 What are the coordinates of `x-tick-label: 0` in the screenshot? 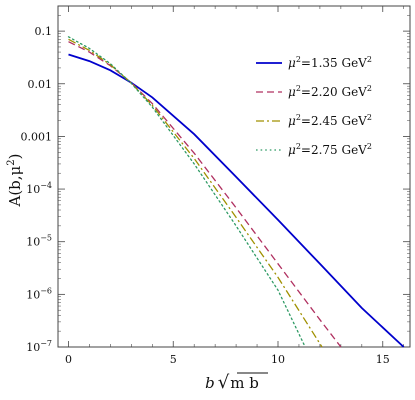 It's located at (68, 359).